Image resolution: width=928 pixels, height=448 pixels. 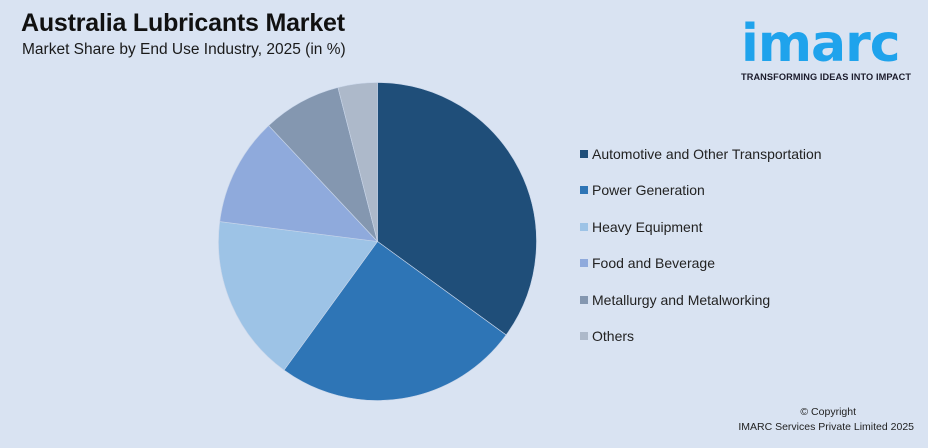 What do you see at coordinates (298, 296) in the screenshot?
I see `pie-slice-heavy-equipment` at bounding box center [298, 296].